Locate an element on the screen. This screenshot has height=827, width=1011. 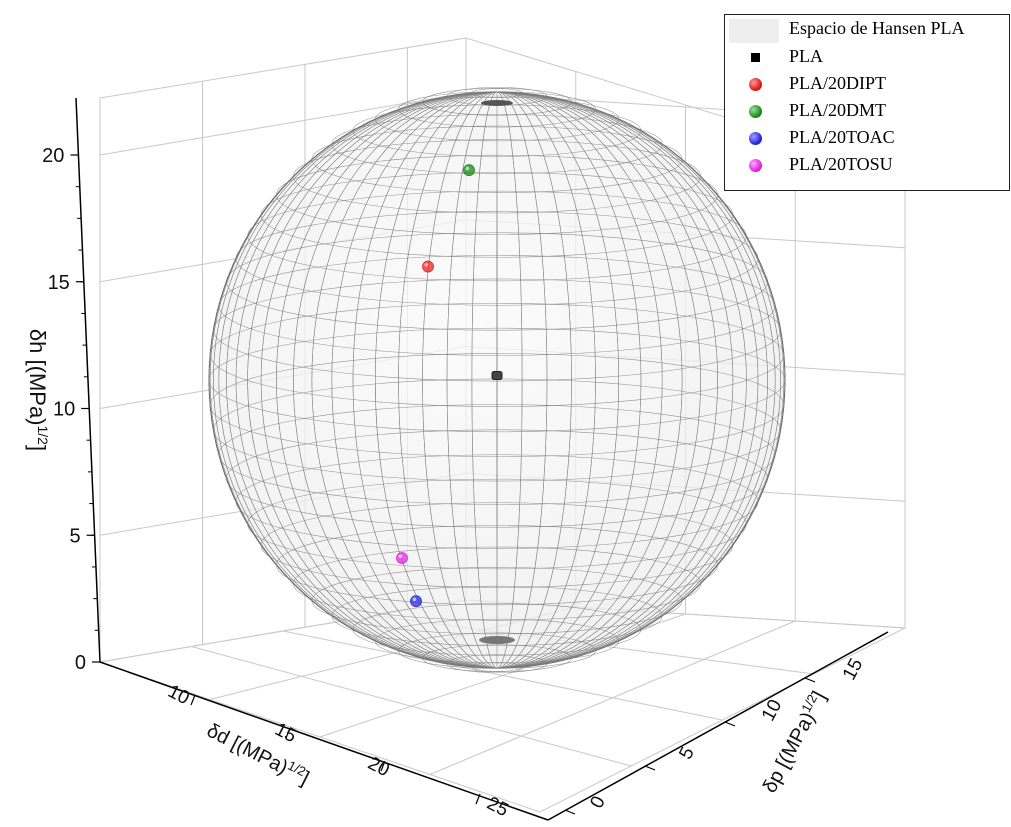
y-axis-line is located at coordinates (718, 726).